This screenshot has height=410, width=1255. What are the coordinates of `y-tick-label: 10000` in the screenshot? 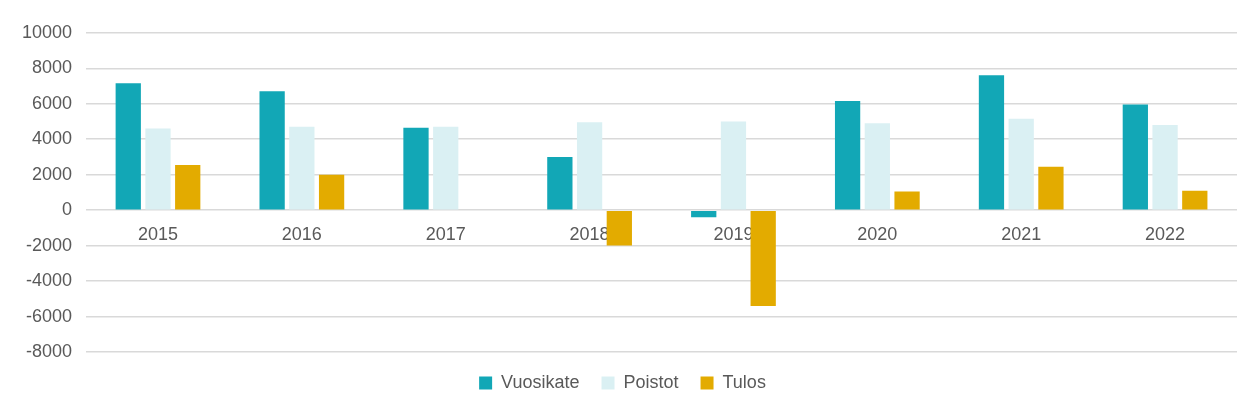 It's located at (47, 31).